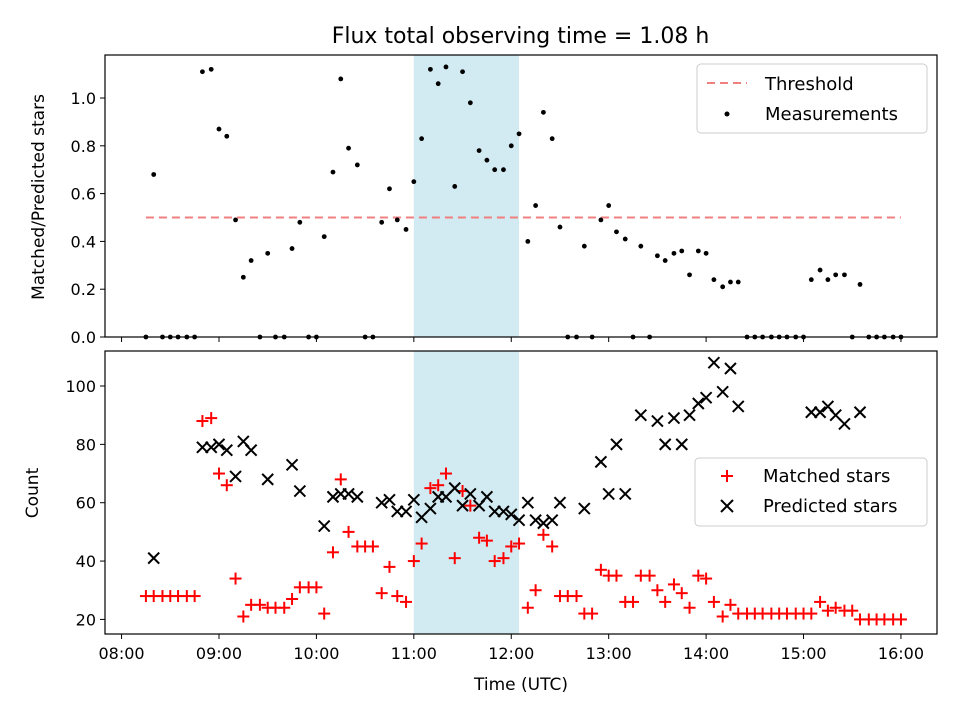  Describe the element at coordinates (88, 218) in the screenshot. I see `top-y-axis-ticks: 0.0 0.2 0.4 0.6 0.8 1.0` at that location.